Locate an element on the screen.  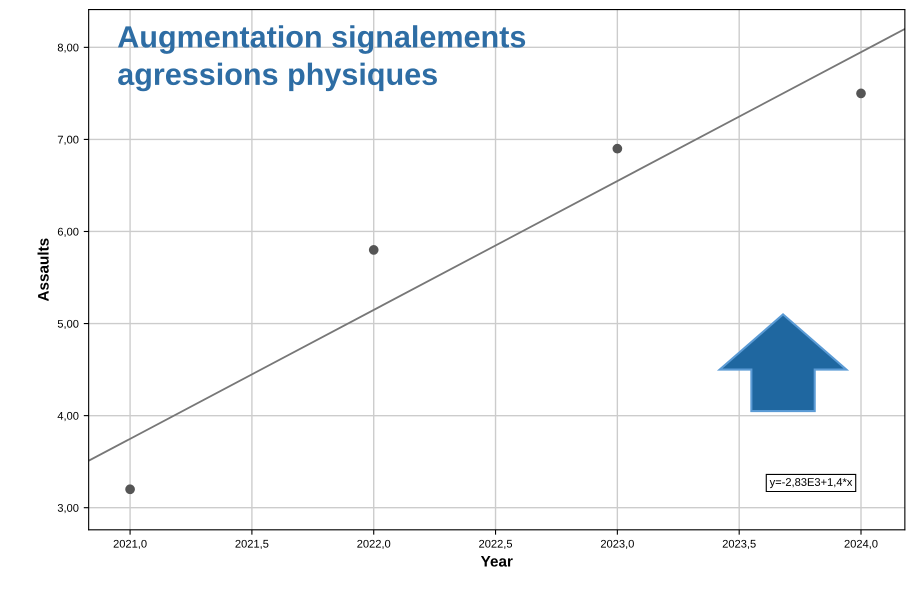
y-tick-label: 8,00 is located at coordinates (68, 48).